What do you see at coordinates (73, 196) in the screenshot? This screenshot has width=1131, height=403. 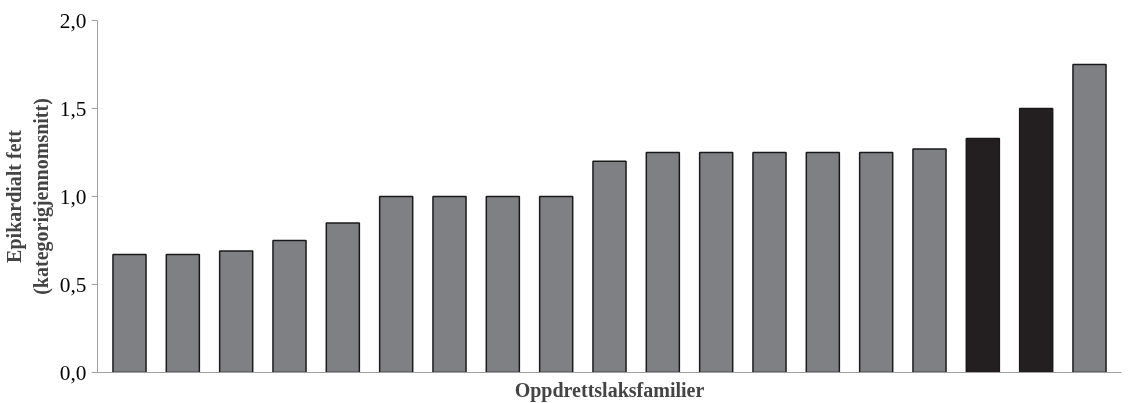 I see `y-tick-label: 1,0` at bounding box center [73, 196].